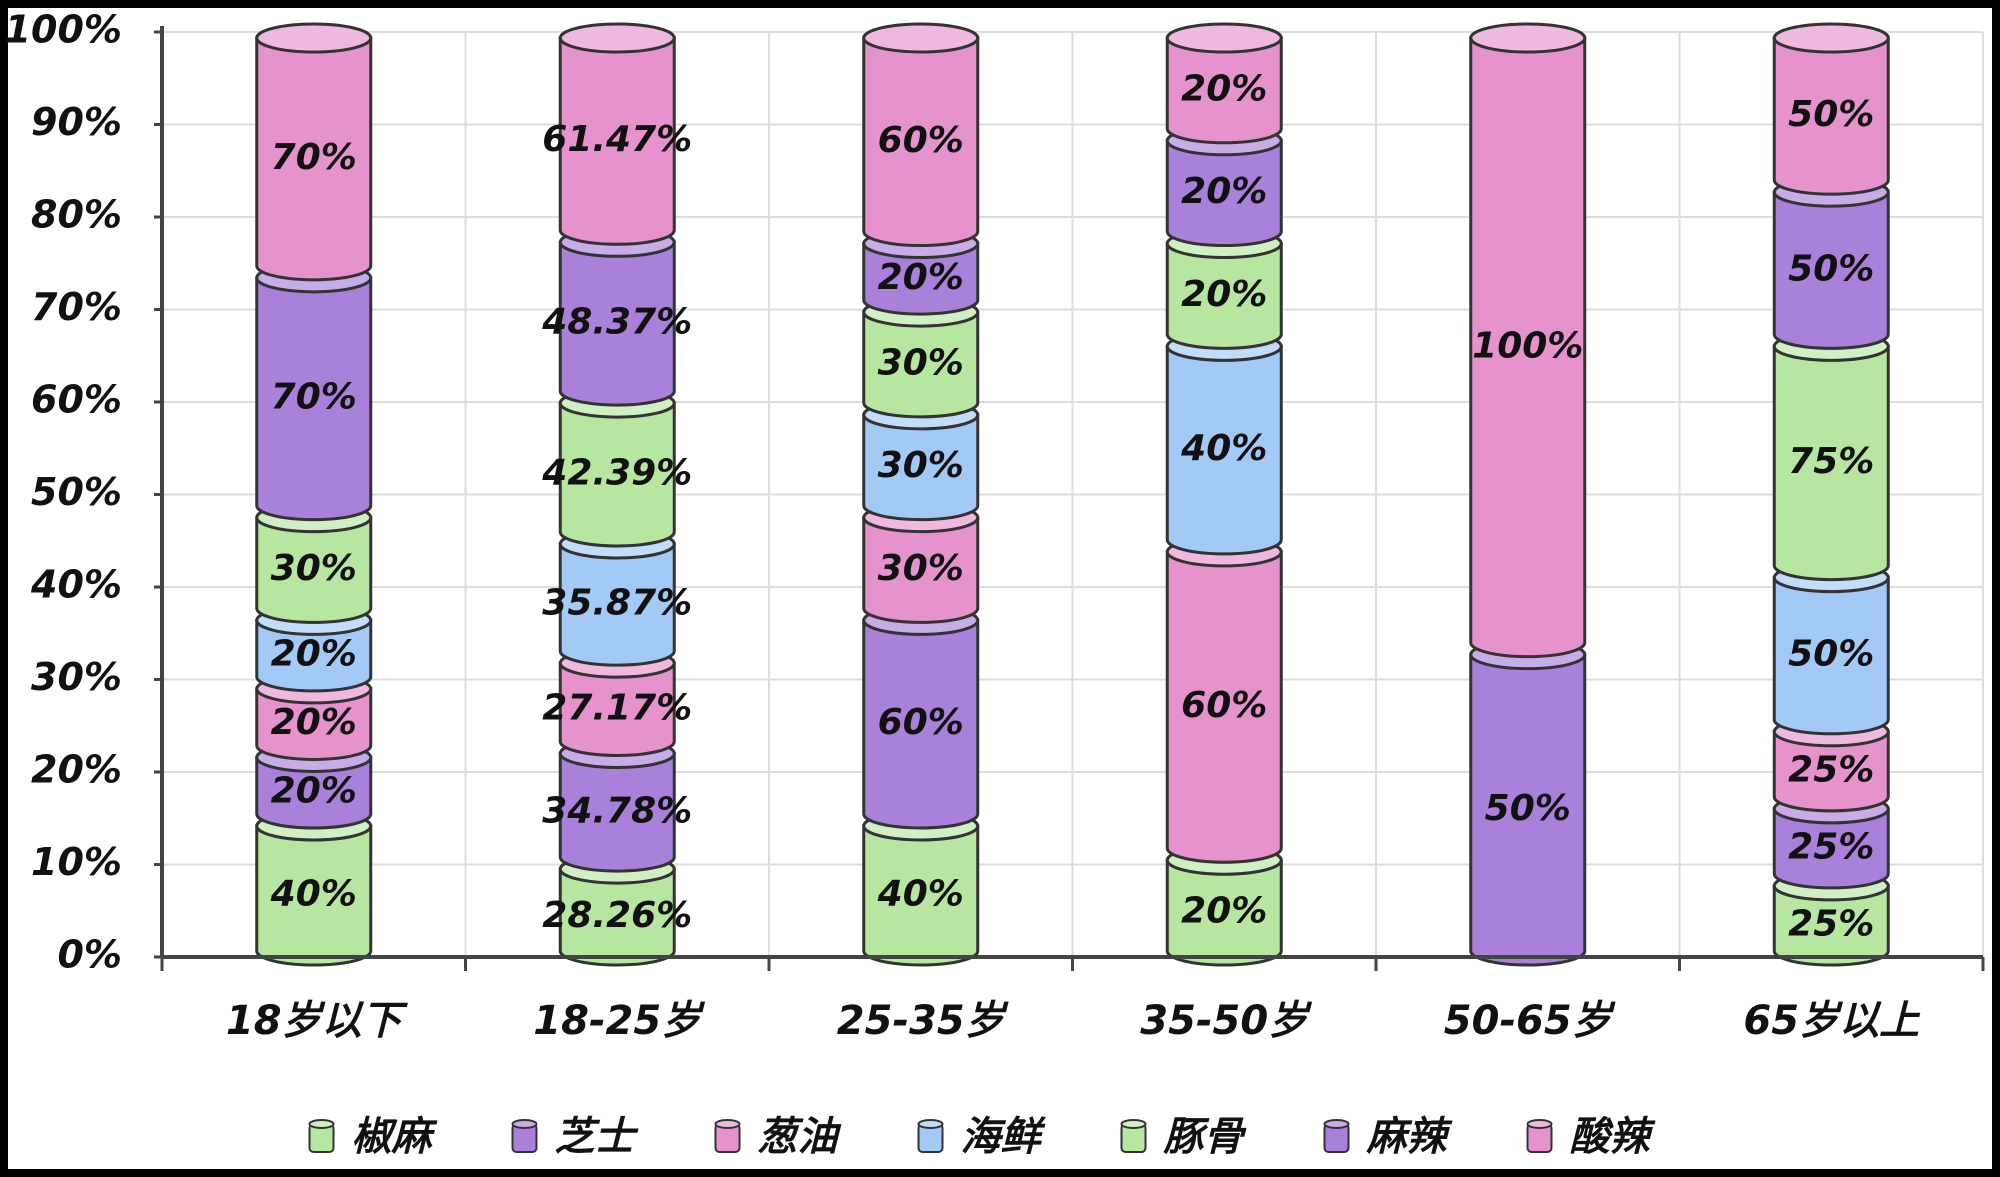 The image size is (2000, 1177). I want to click on y-tick-label: 0%, so click(89, 955).